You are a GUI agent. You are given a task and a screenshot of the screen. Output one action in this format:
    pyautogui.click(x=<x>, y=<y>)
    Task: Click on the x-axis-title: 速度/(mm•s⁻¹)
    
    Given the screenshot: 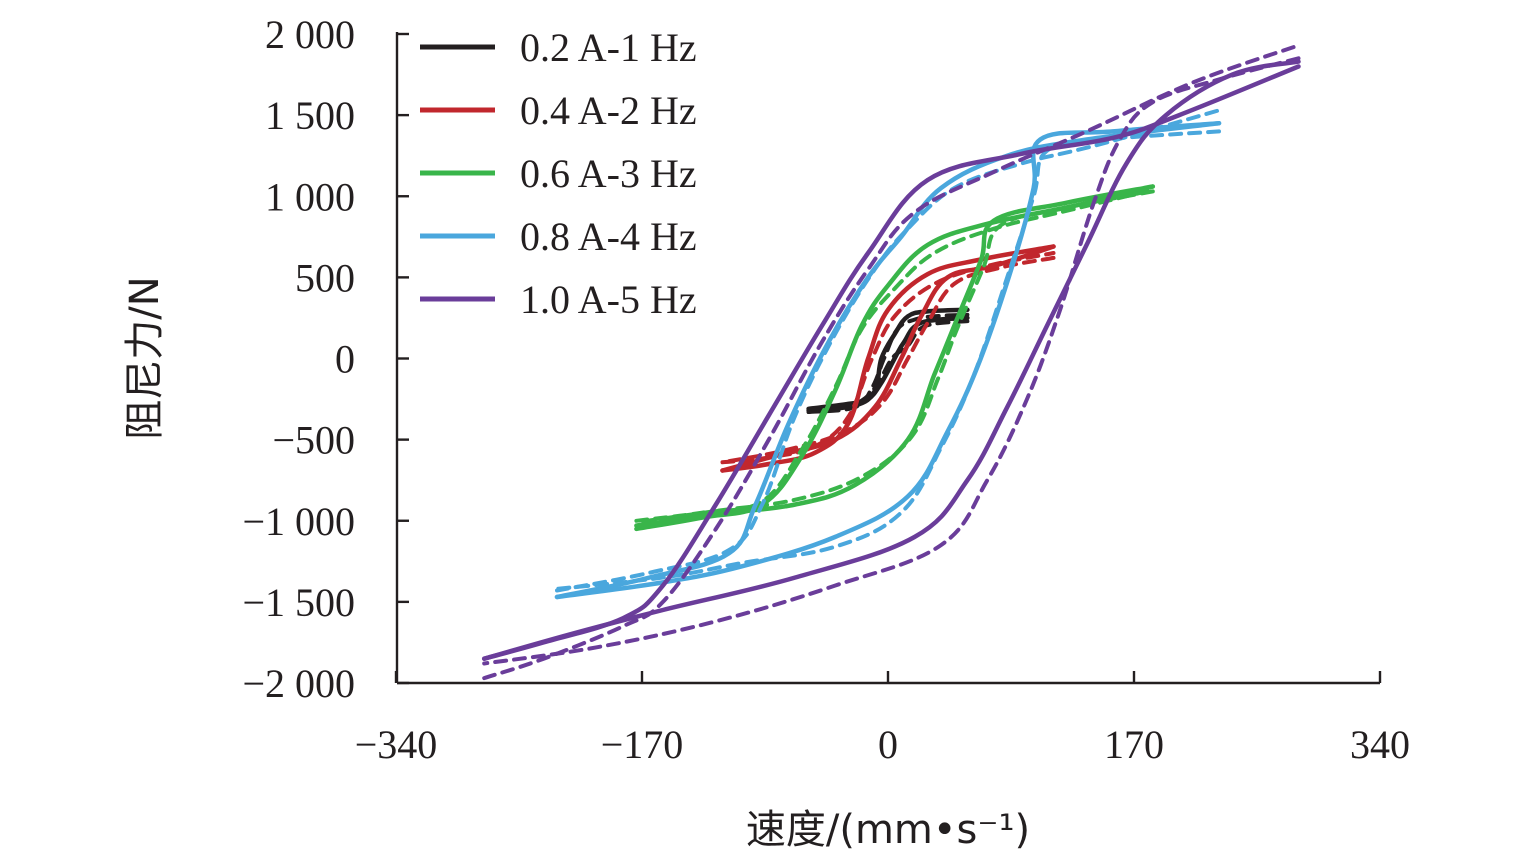 What is the action you would take?
    pyautogui.click(x=888, y=830)
    